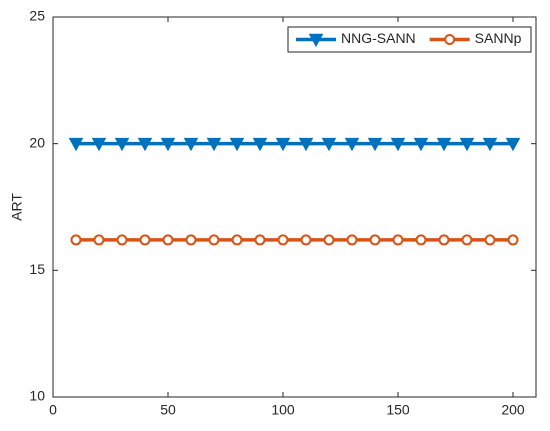  Describe the element at coordinates (37, 269) in the screenshot. I see `y-tick-label: 15` at that location.